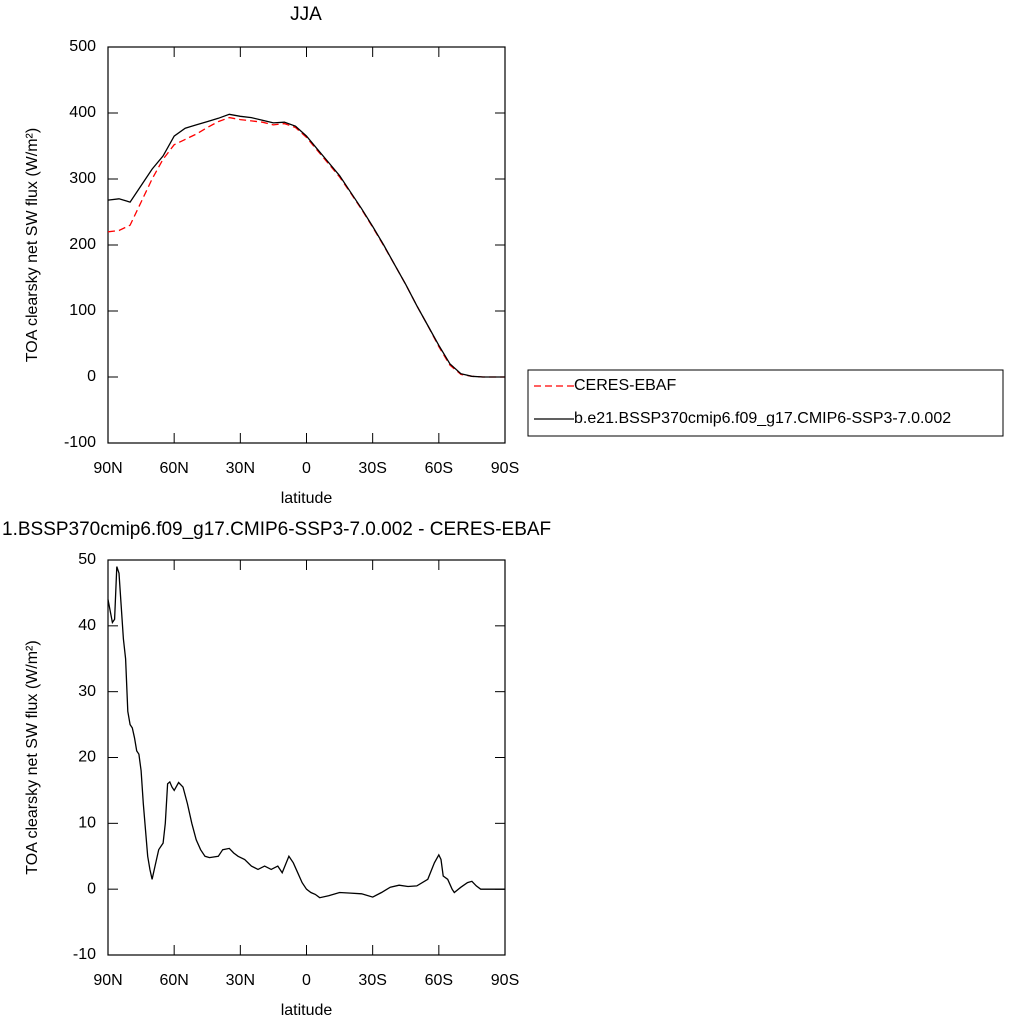  What do you see at coordinates (87, 823) in the screenshot?
I see `y-tick-label: 10` at bounding box center [87, 823].